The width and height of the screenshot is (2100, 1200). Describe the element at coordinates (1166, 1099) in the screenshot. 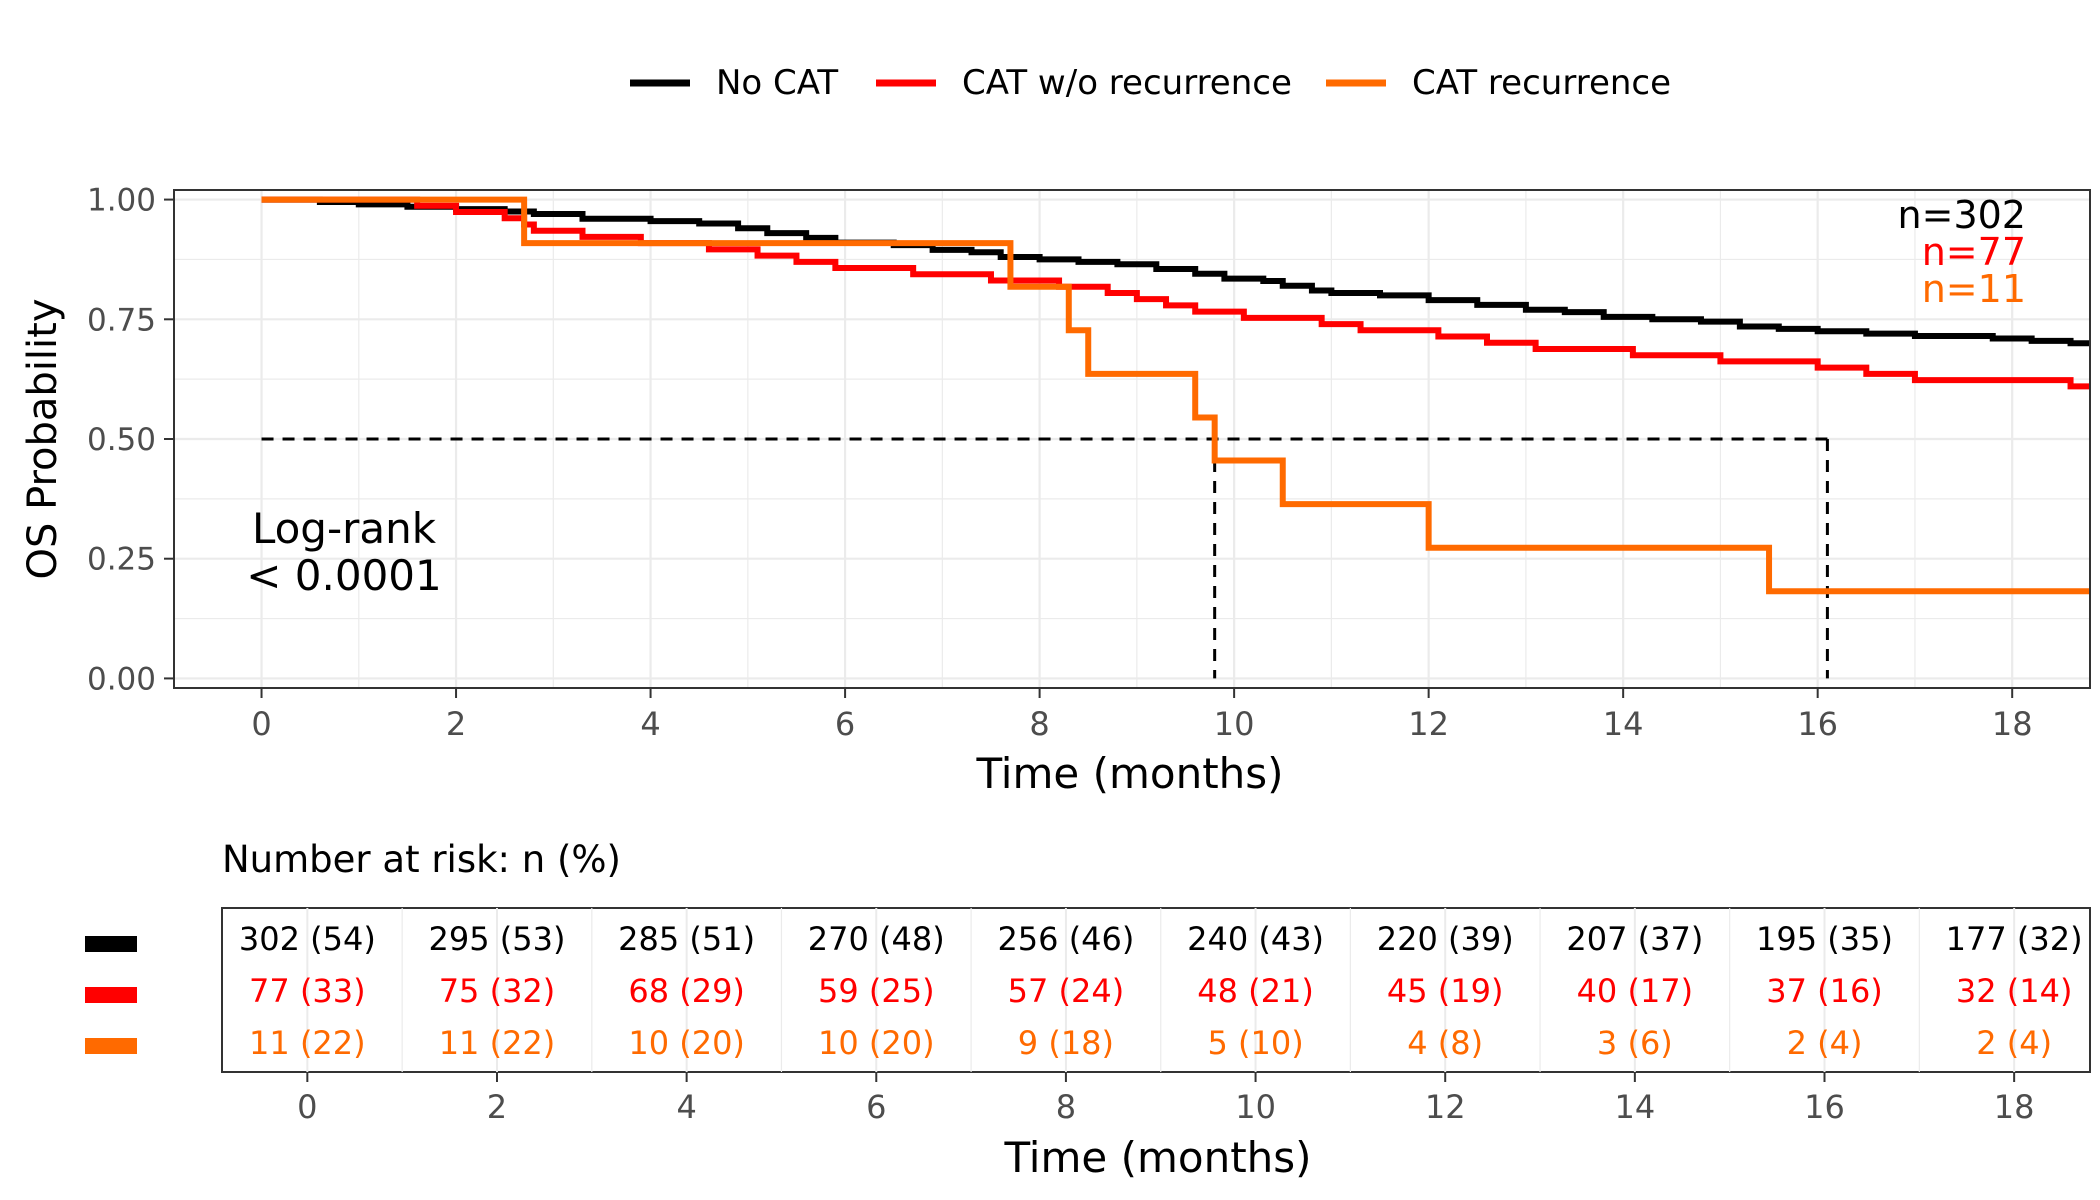

I see `risk-table-x-axis: 0 2 4 6 8 10 12 14 16 18` at that location.